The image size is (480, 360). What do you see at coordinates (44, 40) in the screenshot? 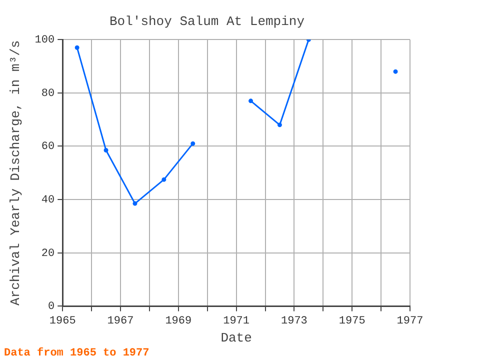
I see `y-tick-label: 100` at bounding box center [44, 40].